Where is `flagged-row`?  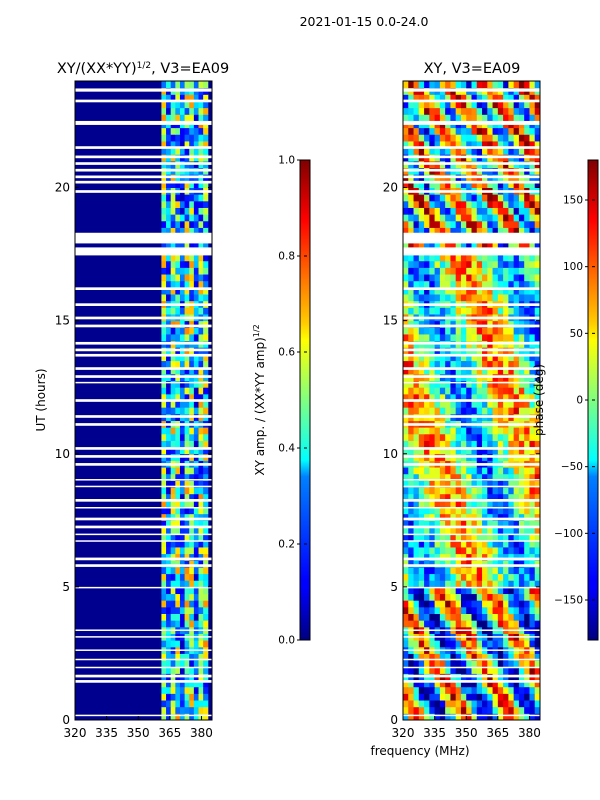
flagged-row is located at coordinates (143, 101).